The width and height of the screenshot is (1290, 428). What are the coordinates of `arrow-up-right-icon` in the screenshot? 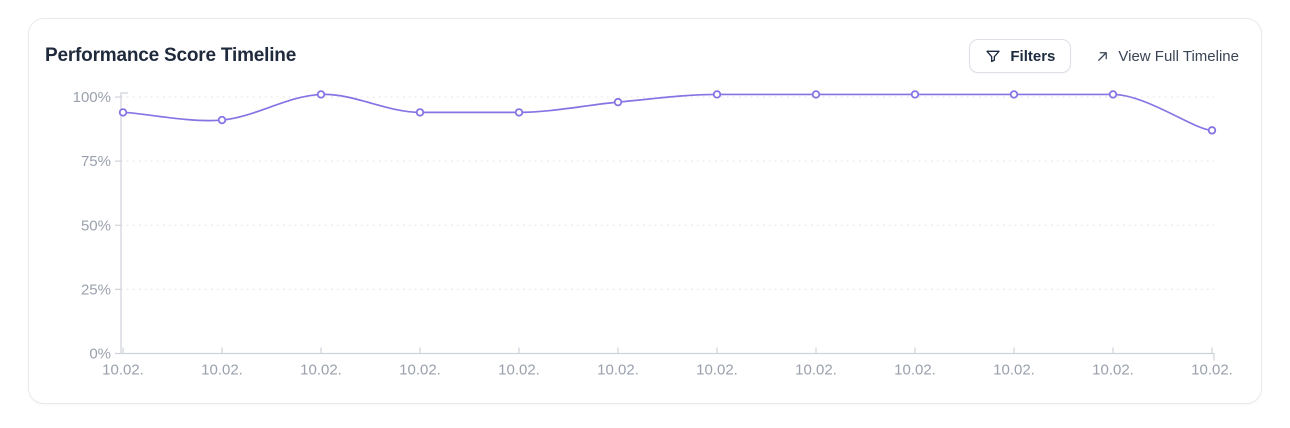 It's located at (1102, 56).